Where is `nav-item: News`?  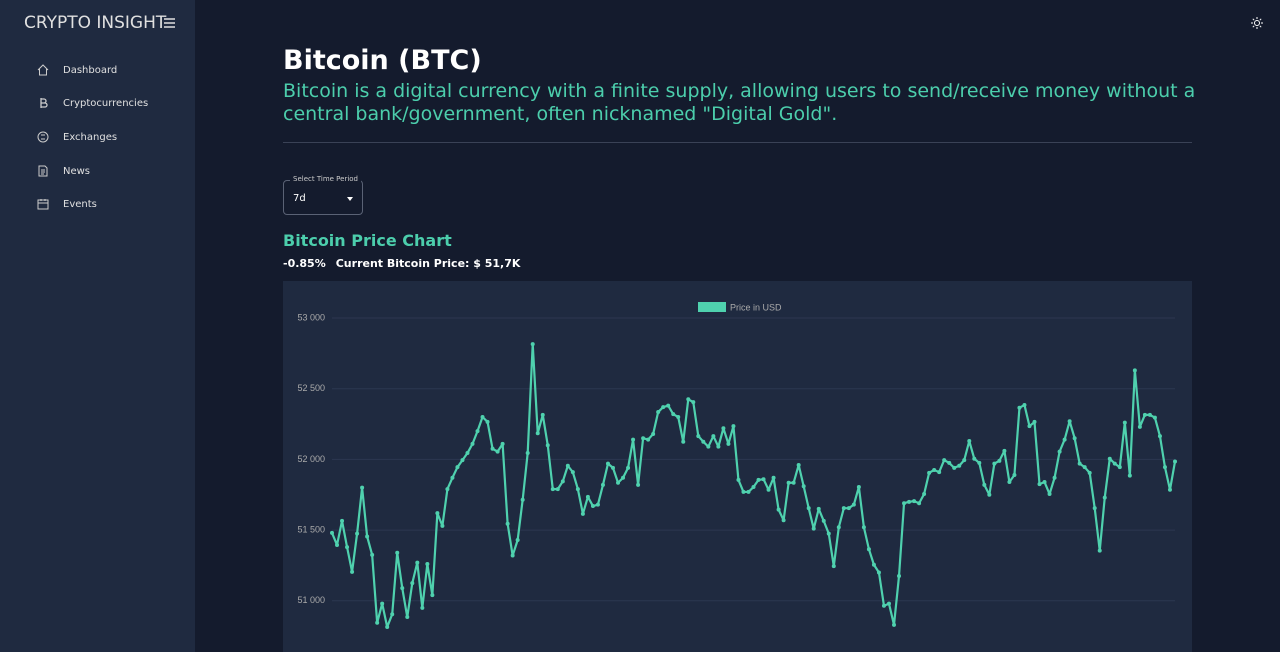
nav-item: News is located at coordinates (63, 171).